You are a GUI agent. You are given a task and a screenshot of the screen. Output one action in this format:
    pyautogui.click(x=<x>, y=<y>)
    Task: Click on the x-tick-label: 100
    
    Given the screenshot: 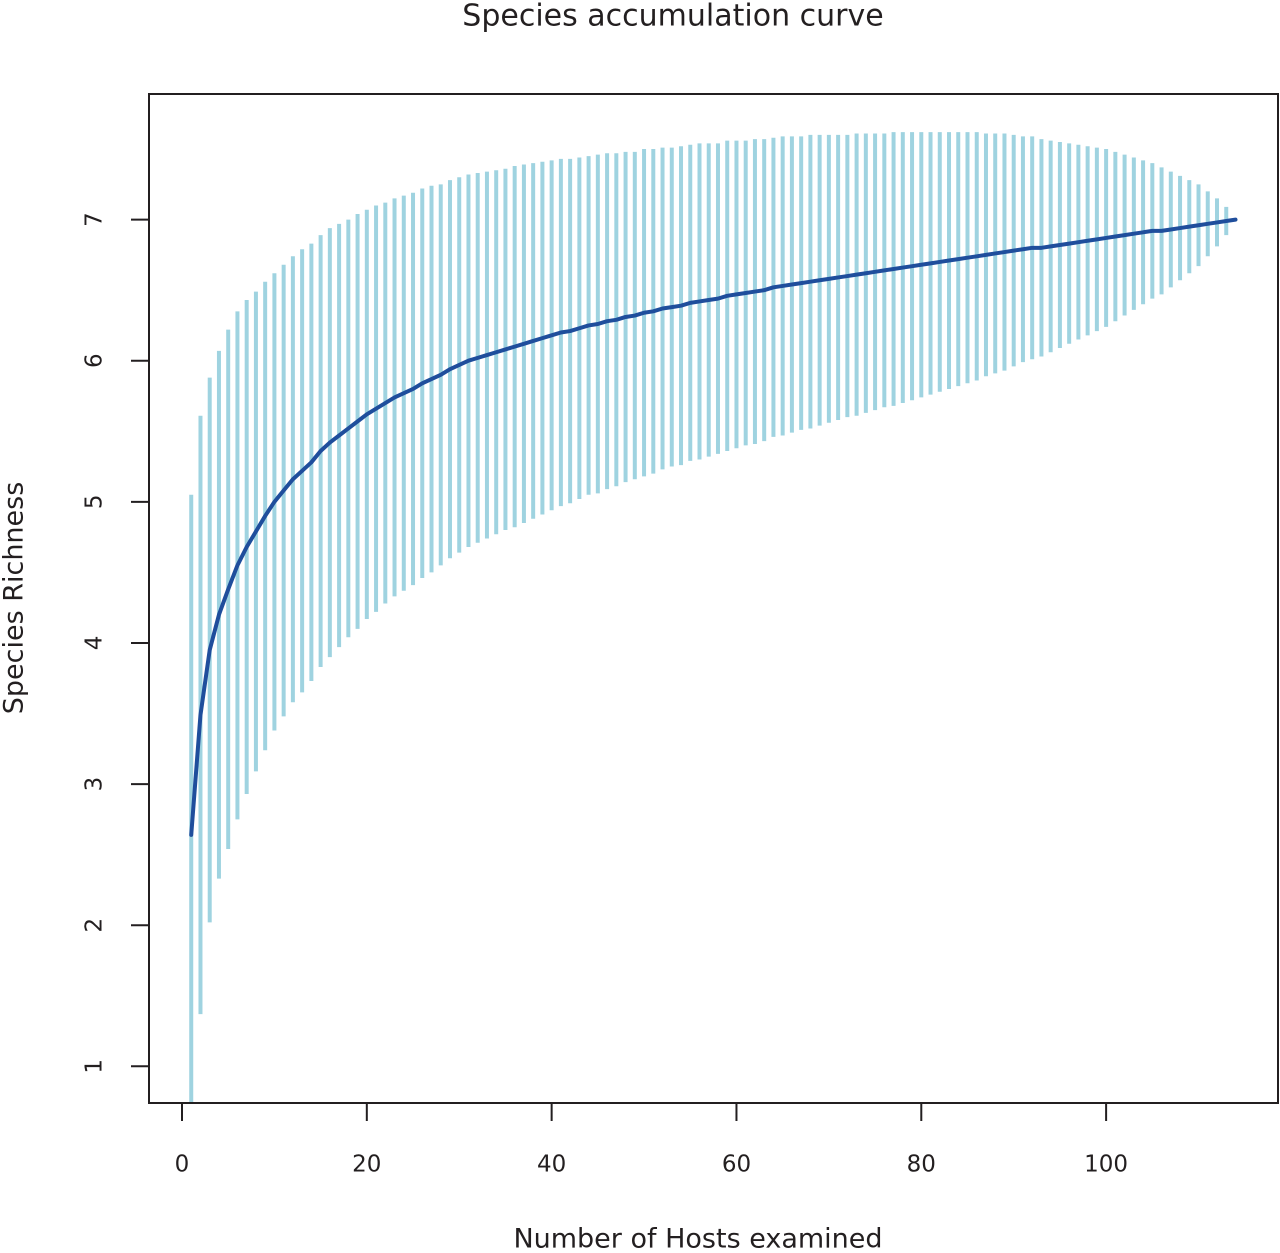 What is the action you would take?
    pyautogui.click(x=1106, y=1165)
    